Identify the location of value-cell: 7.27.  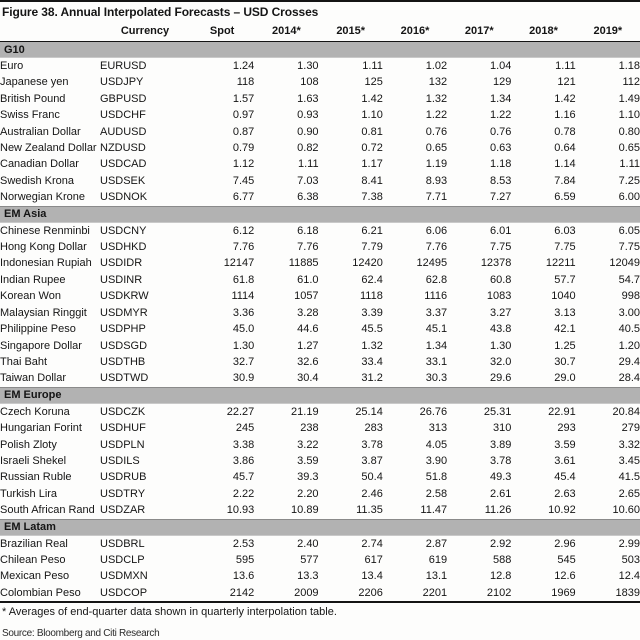
(500, 197).